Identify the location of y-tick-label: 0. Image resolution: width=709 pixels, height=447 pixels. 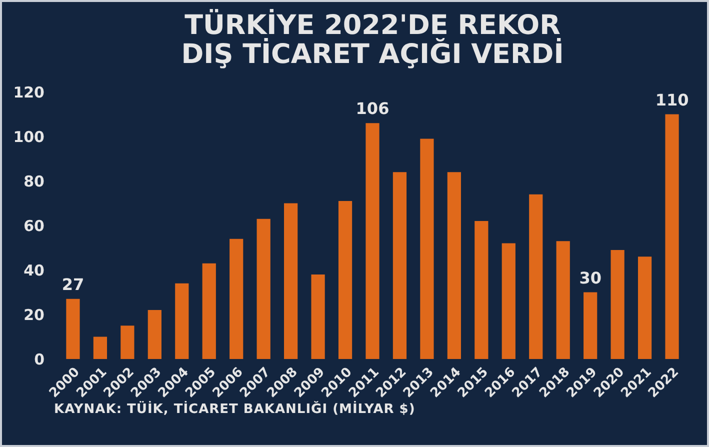
(39, 359).